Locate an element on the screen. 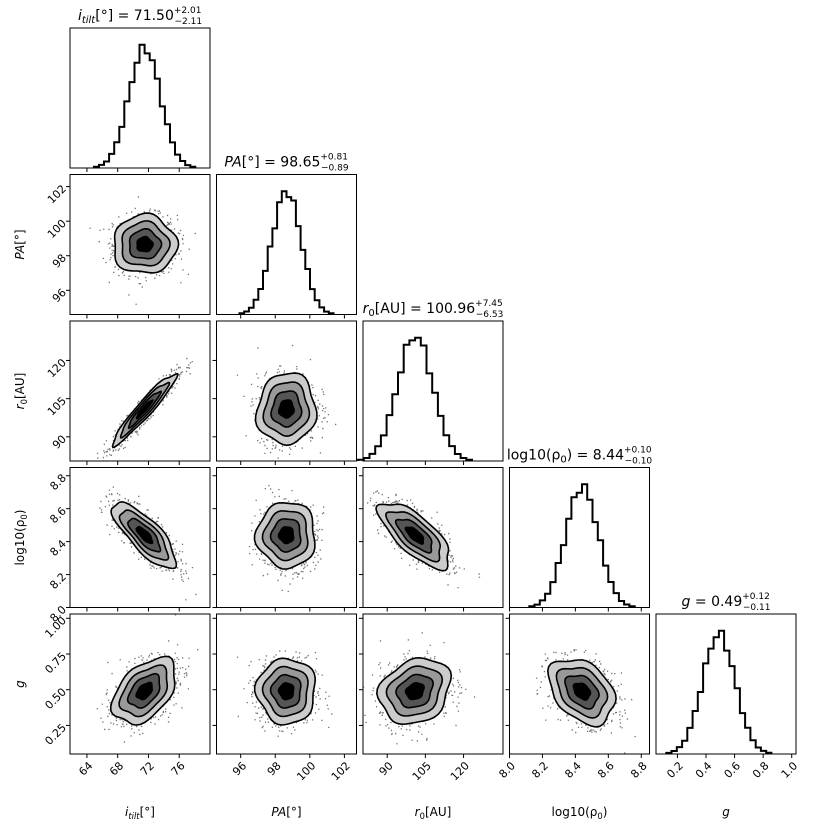  scatter-g-vs-logrho is located at coordinates (579, 684).